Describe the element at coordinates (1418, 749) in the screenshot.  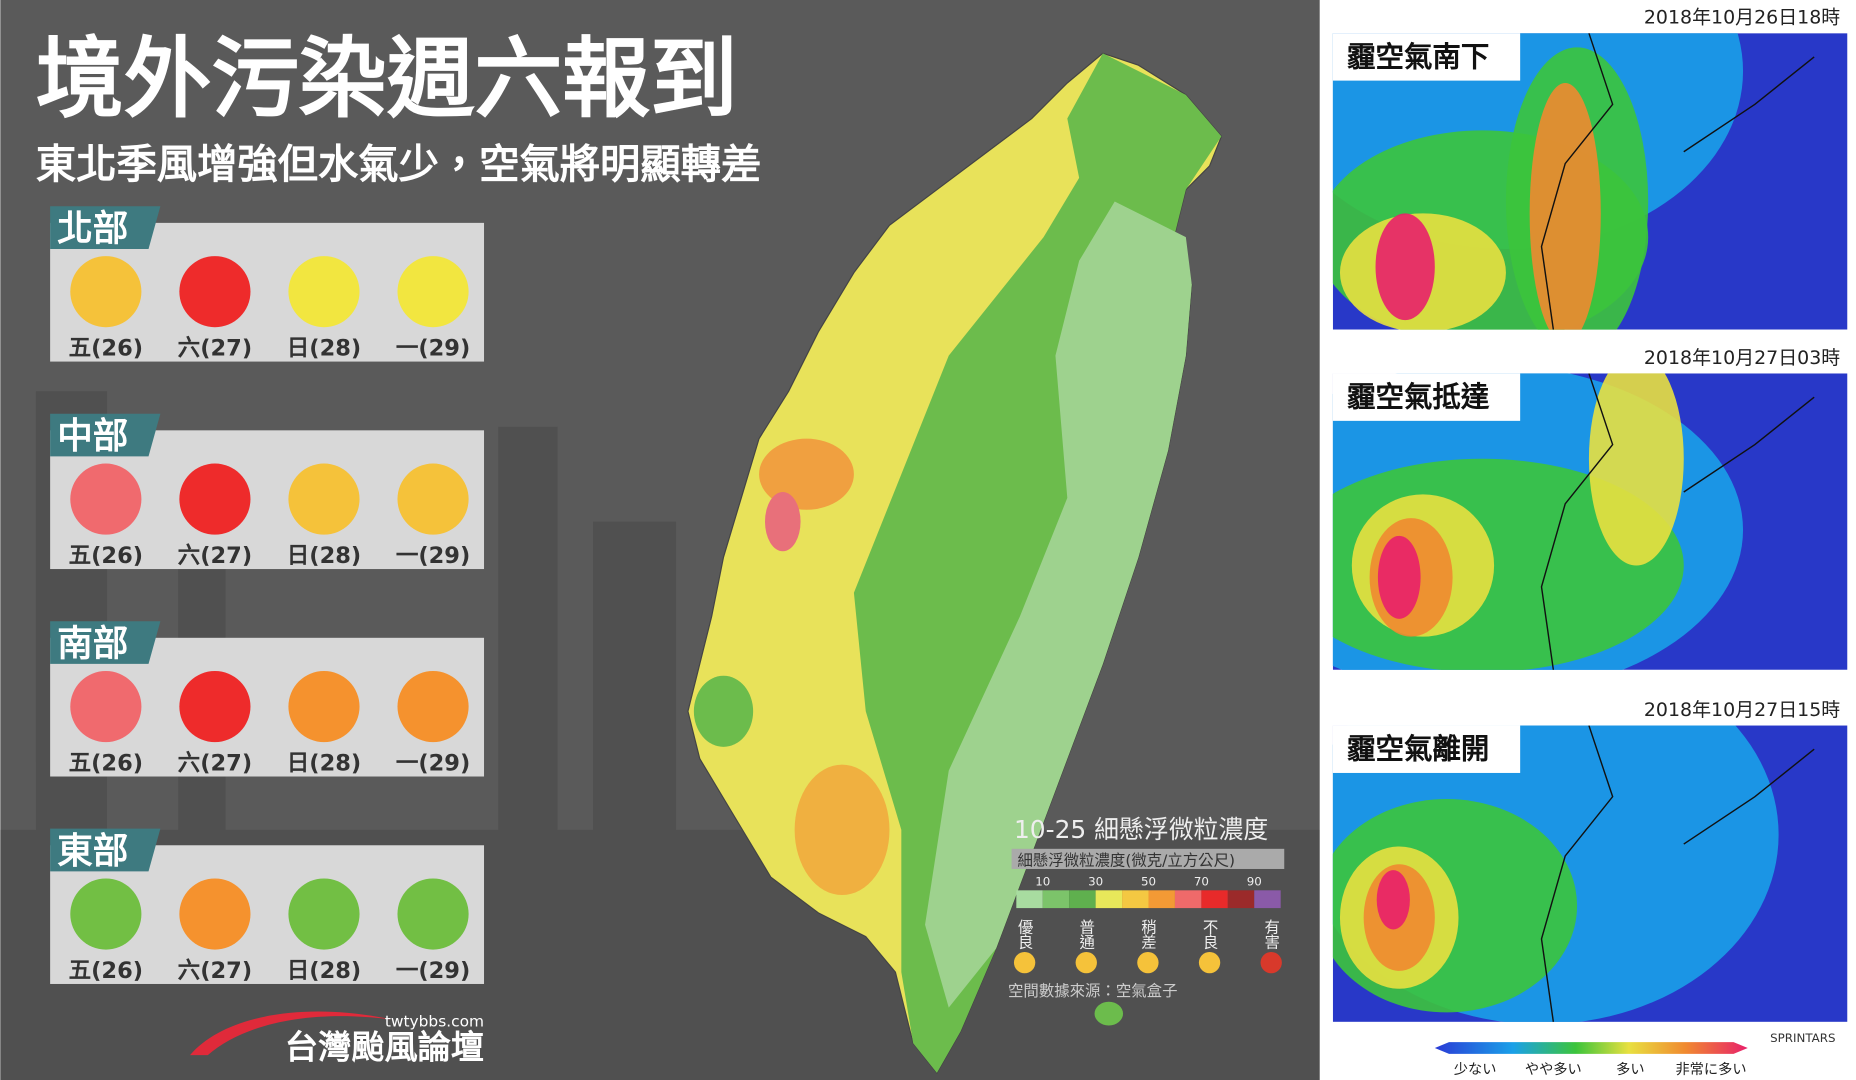
I see `map-label: 霾空氣離開` at that location.